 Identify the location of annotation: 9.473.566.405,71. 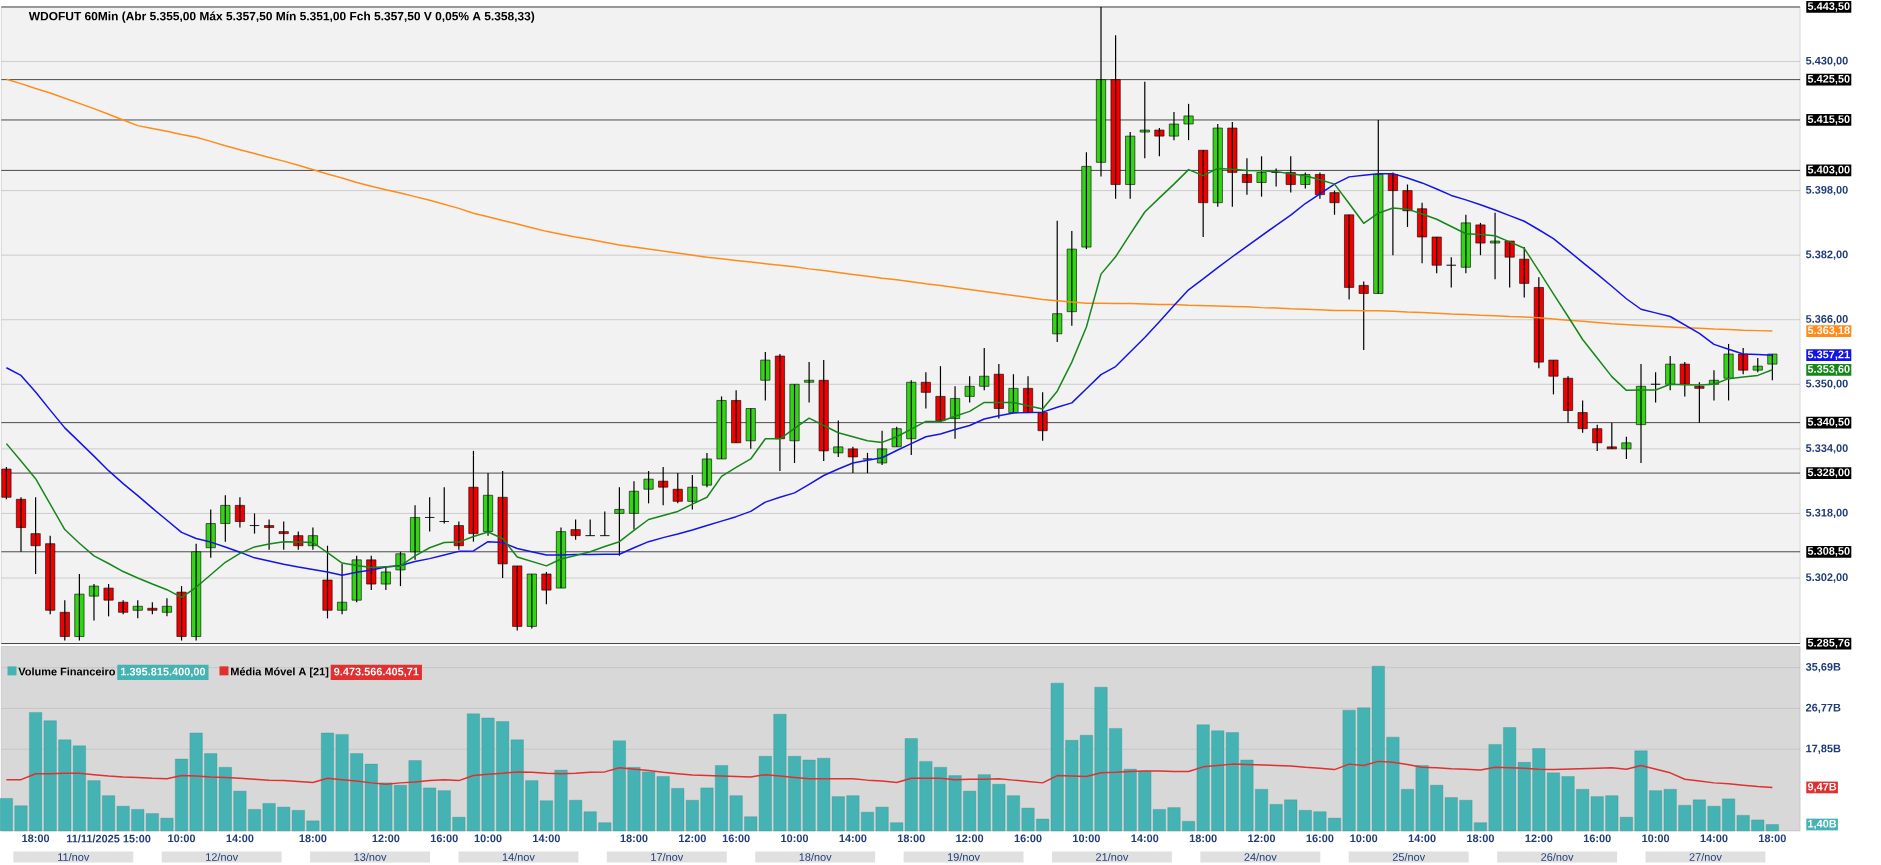
(376, 672).